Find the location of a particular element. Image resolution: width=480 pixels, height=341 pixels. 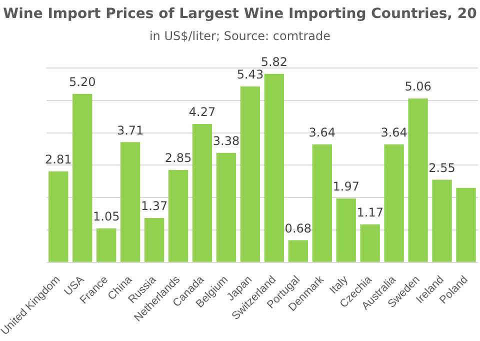

data-label: 1.17 is located at coordinates (370, 213).